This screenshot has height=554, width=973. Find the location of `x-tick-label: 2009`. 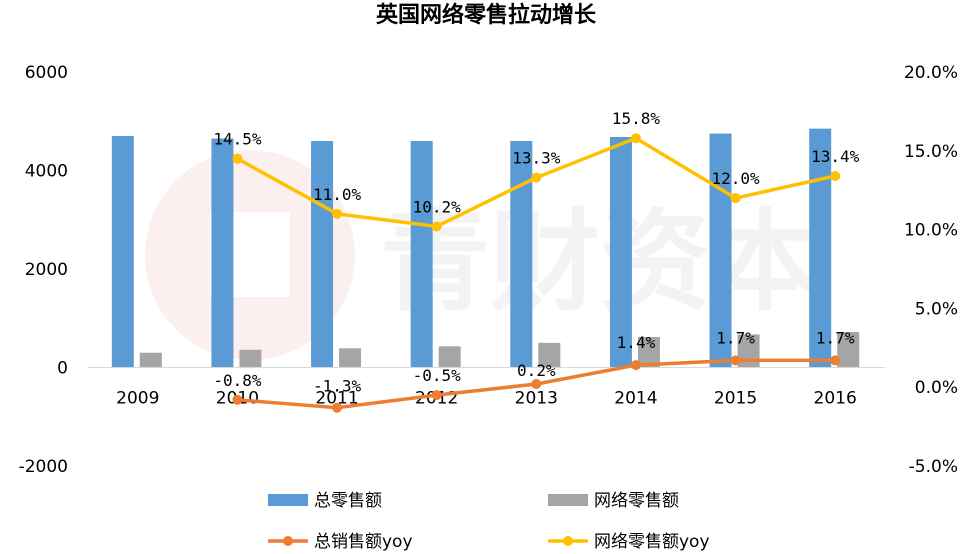

x-tick-label: 2009 is located at coordinates (137, 399).